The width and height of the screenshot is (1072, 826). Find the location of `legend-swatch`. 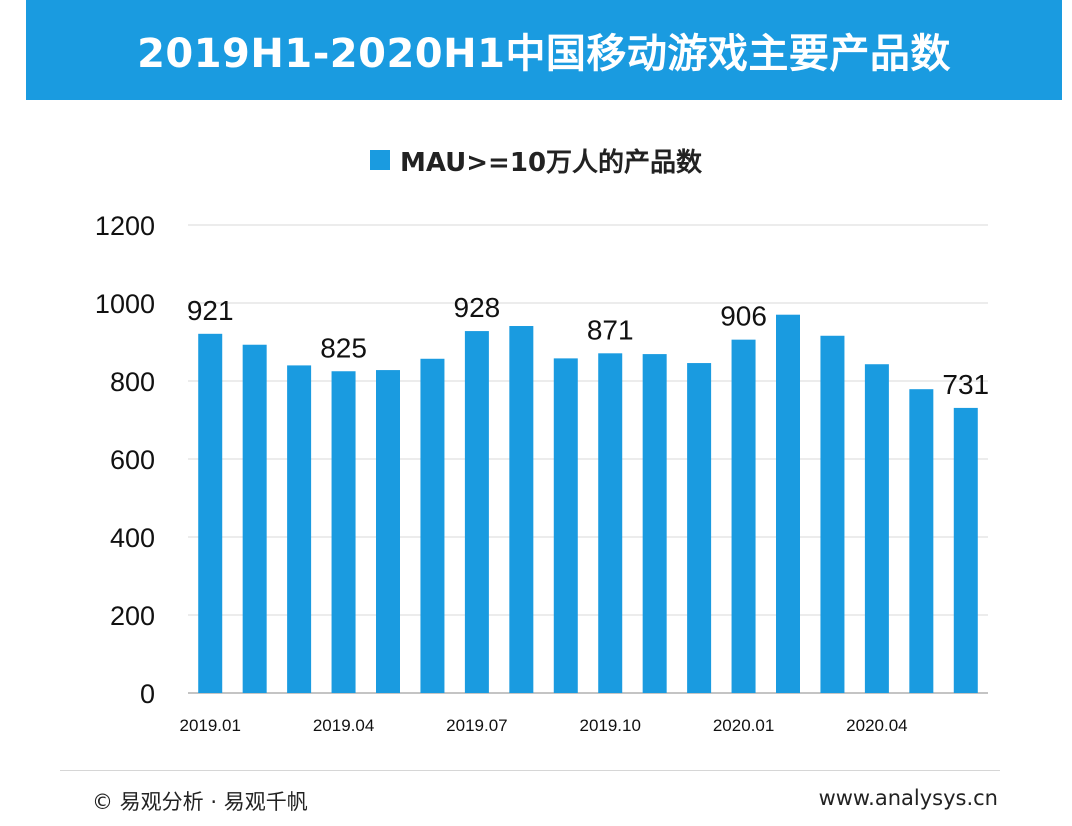

legend-swatch is located at coordinates (379, 160).